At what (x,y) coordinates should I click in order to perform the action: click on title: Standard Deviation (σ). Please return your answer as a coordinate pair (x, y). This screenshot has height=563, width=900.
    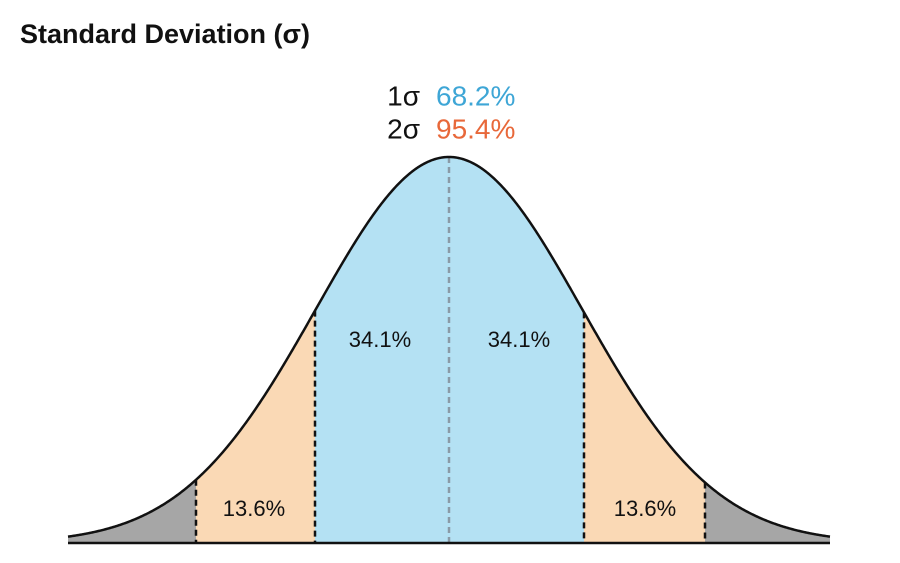
    Looking at the image, I should click on (165, 34).